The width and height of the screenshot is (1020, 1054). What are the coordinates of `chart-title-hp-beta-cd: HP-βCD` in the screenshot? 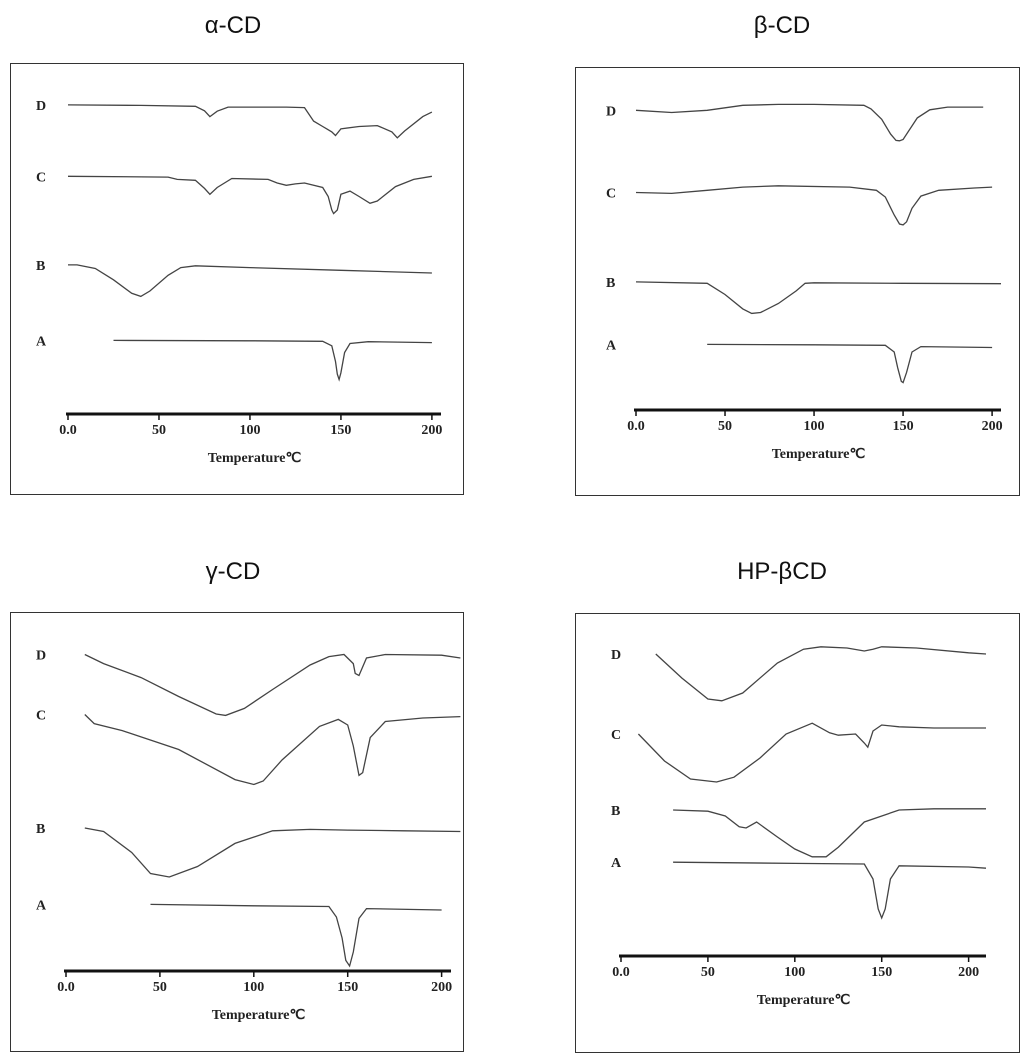 It's located at (782, 572).